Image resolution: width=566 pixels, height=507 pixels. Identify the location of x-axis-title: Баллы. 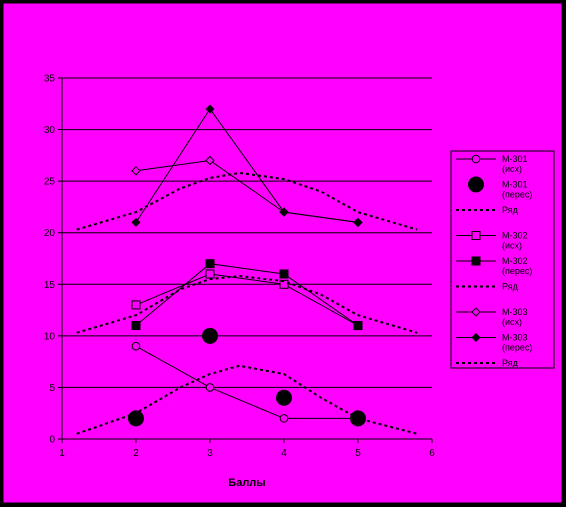
(246, 483).